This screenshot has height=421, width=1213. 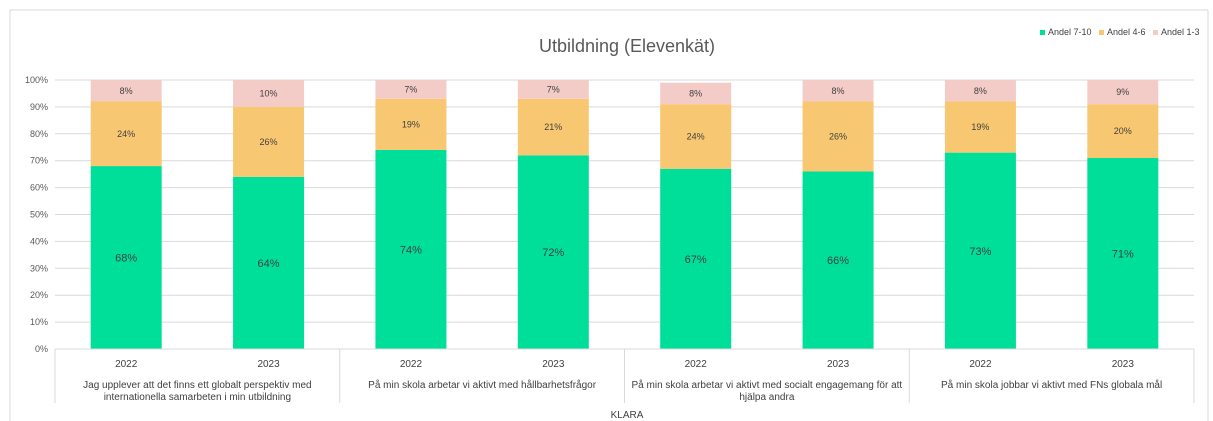 I want to click on y-tick-label: 10%, so click(x=39, y=322).